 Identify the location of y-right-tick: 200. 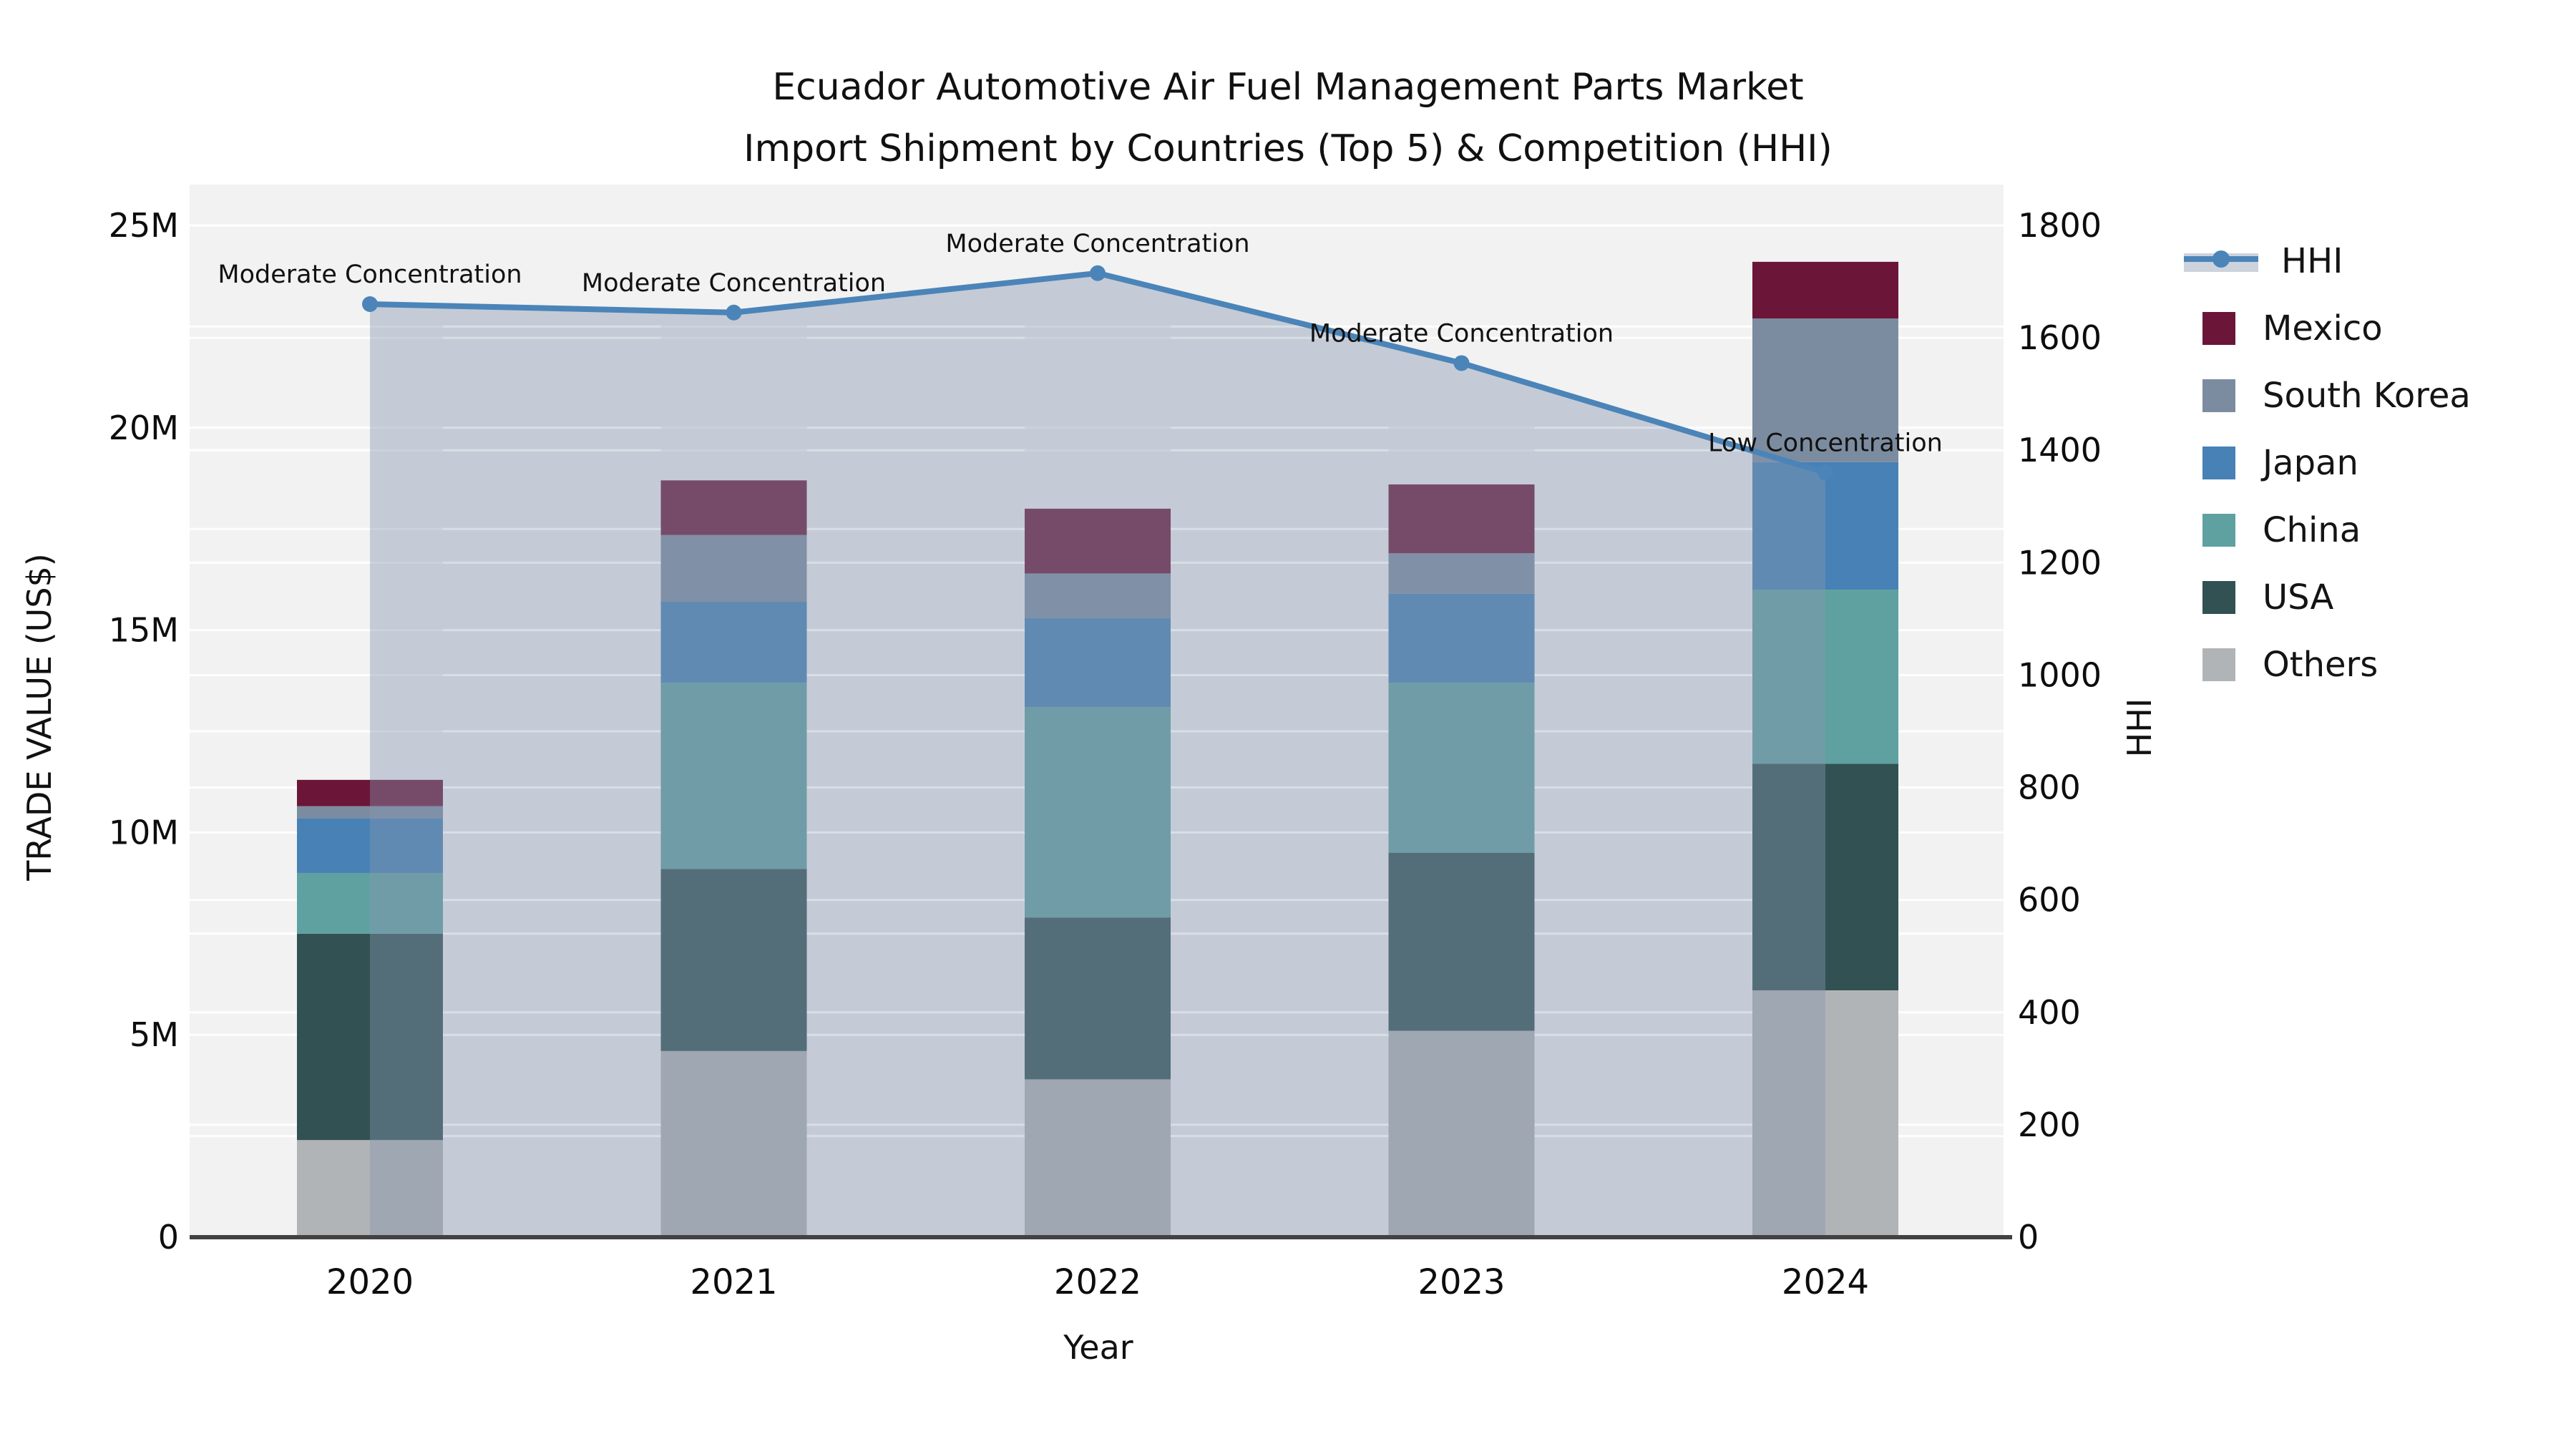
(2049, 1125).